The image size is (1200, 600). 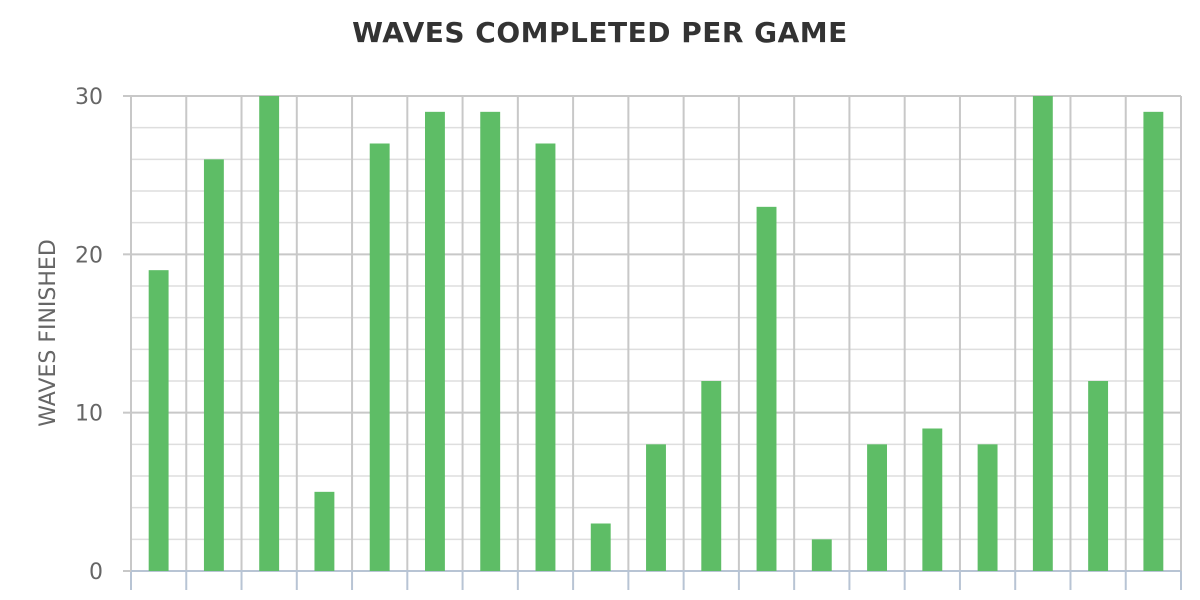 I want to click on y-axis-ticks: 0 10 20 30, so click(x=103, y=335).